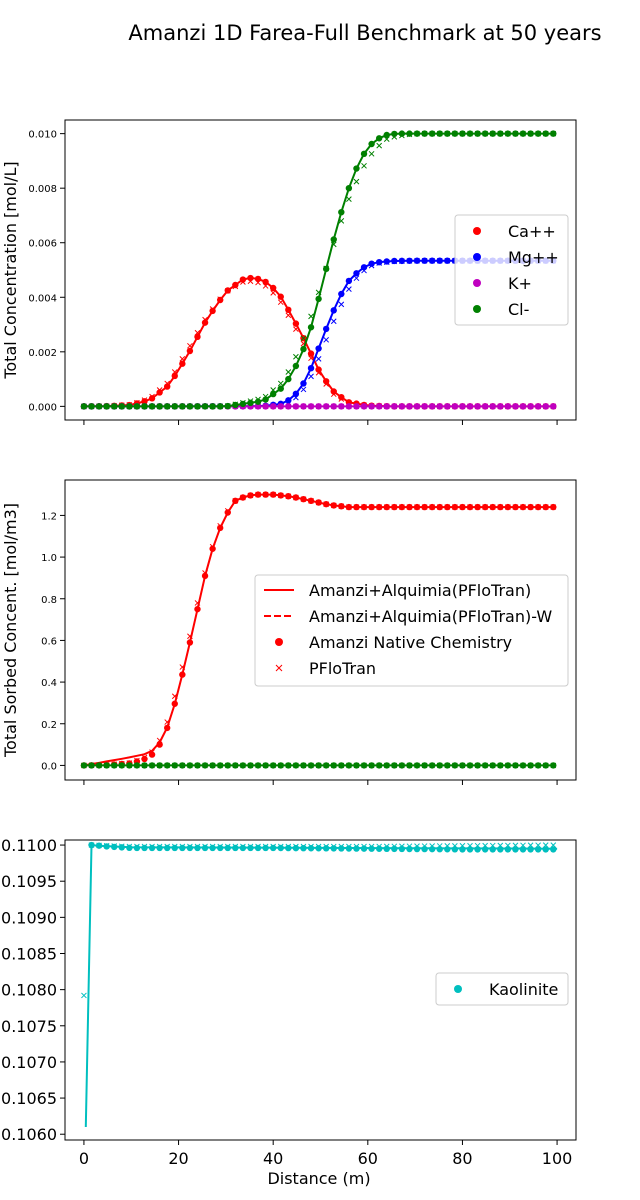 The image size is (640, 1200). What do you see at coordinates (29, 1062) in the screenshot?
I see `y-tick-label: 0.1070` at bounding box center [29, 1062].